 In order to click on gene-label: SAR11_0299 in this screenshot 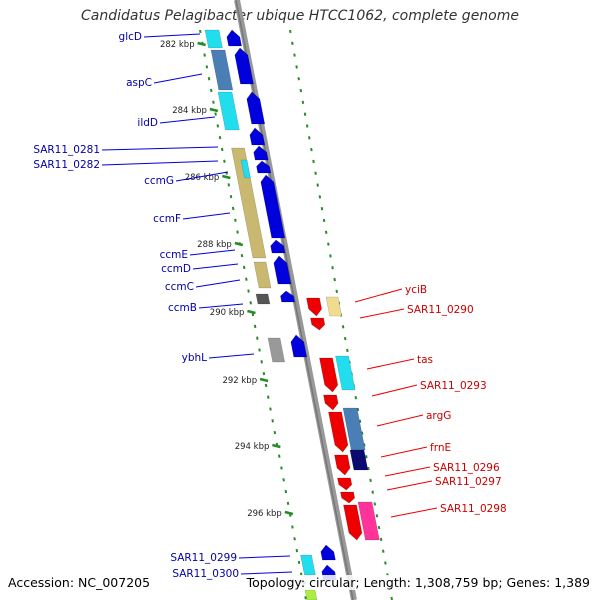, I will do `click(203, 558)`.